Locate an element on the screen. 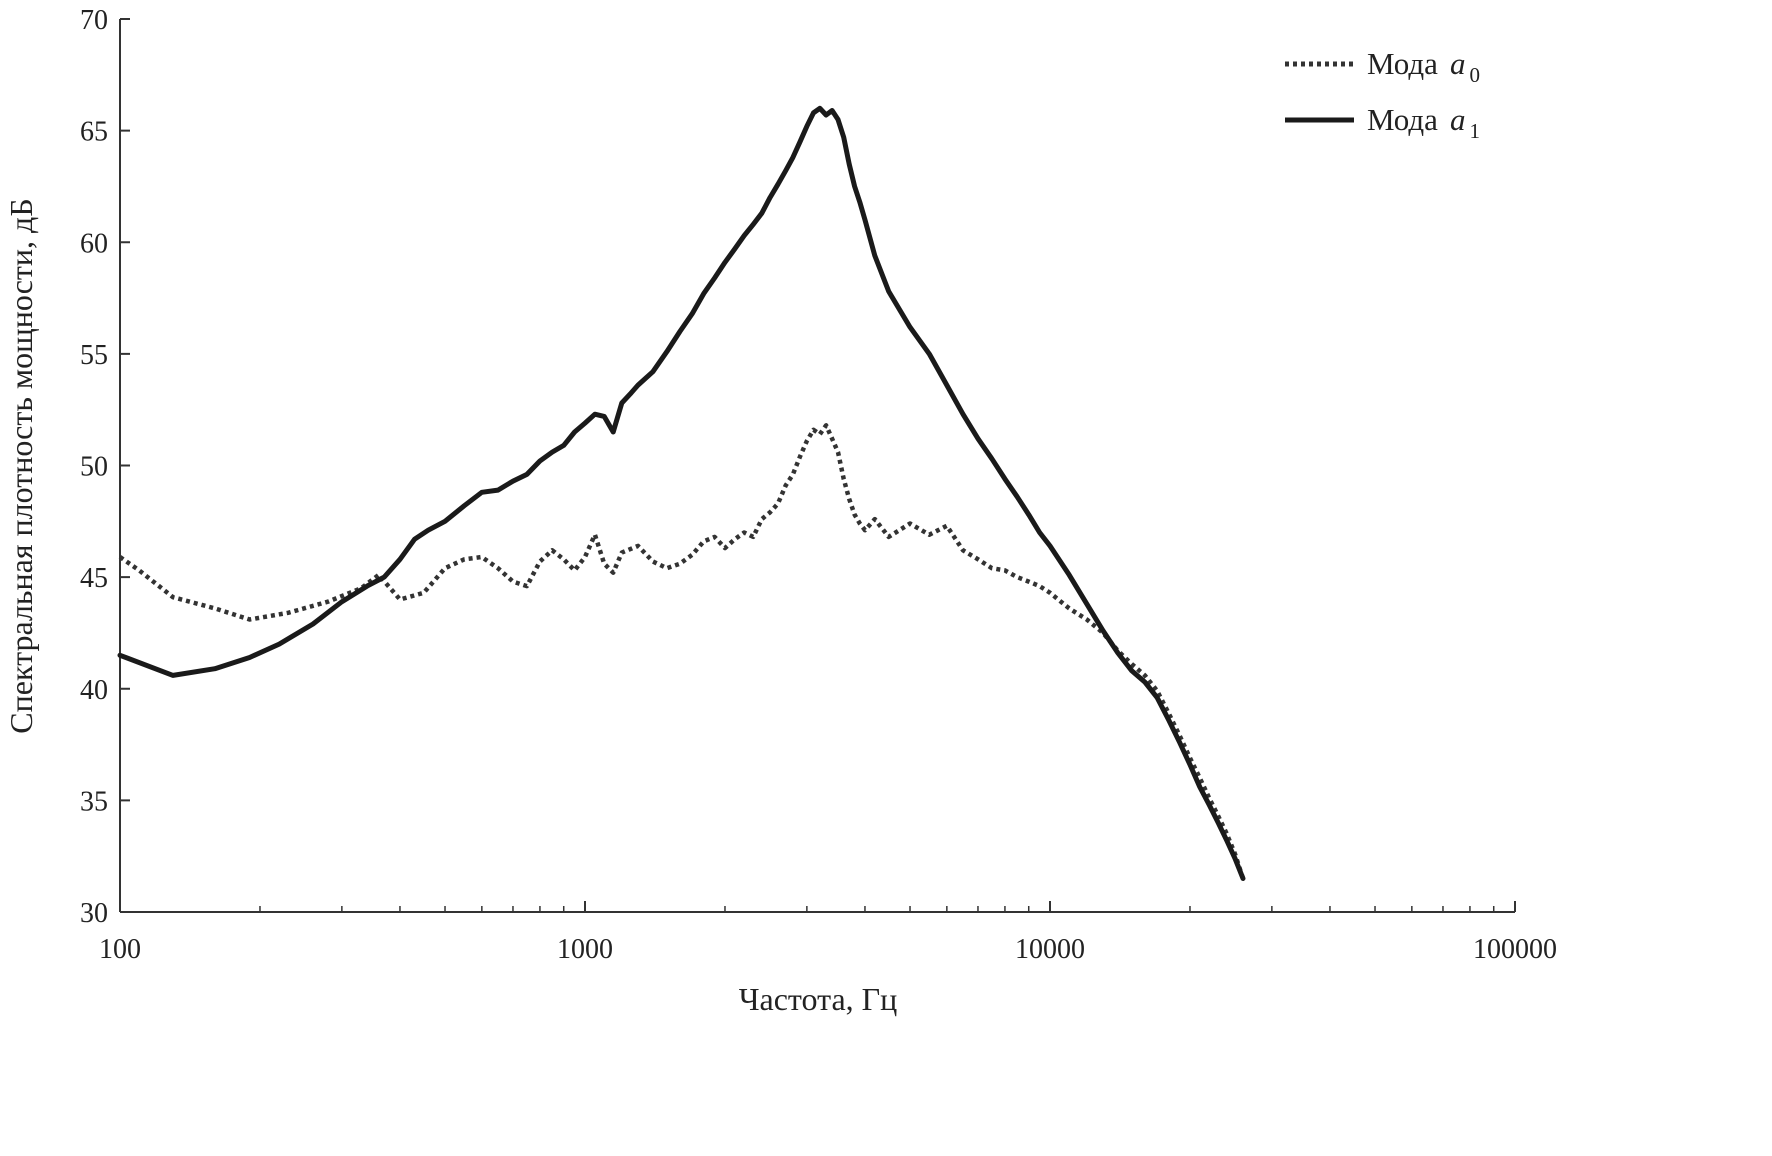 This screenshot has width=1772, height=1156. y-tick-label: 35 is located at coordinates (94, 801).